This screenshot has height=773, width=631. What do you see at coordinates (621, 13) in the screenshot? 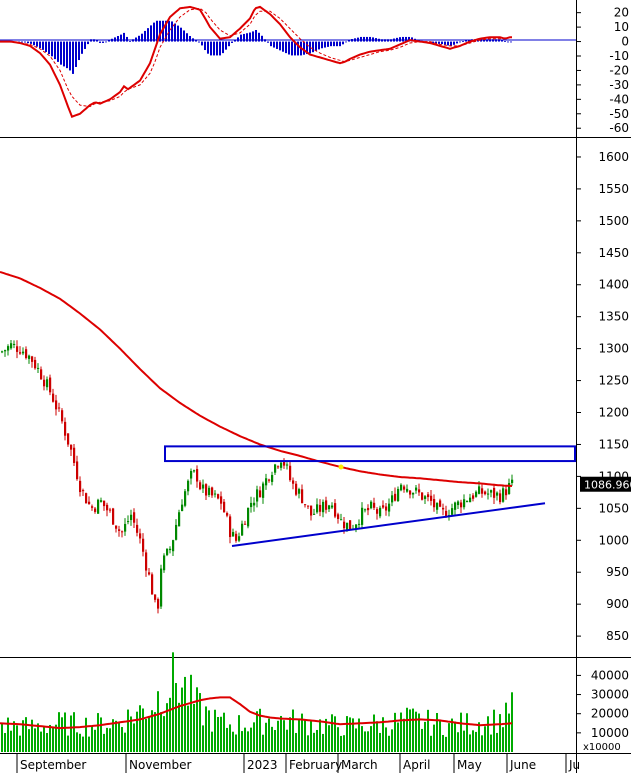
I see `macd-tick-label: 20` at bounding box center [621, 13].